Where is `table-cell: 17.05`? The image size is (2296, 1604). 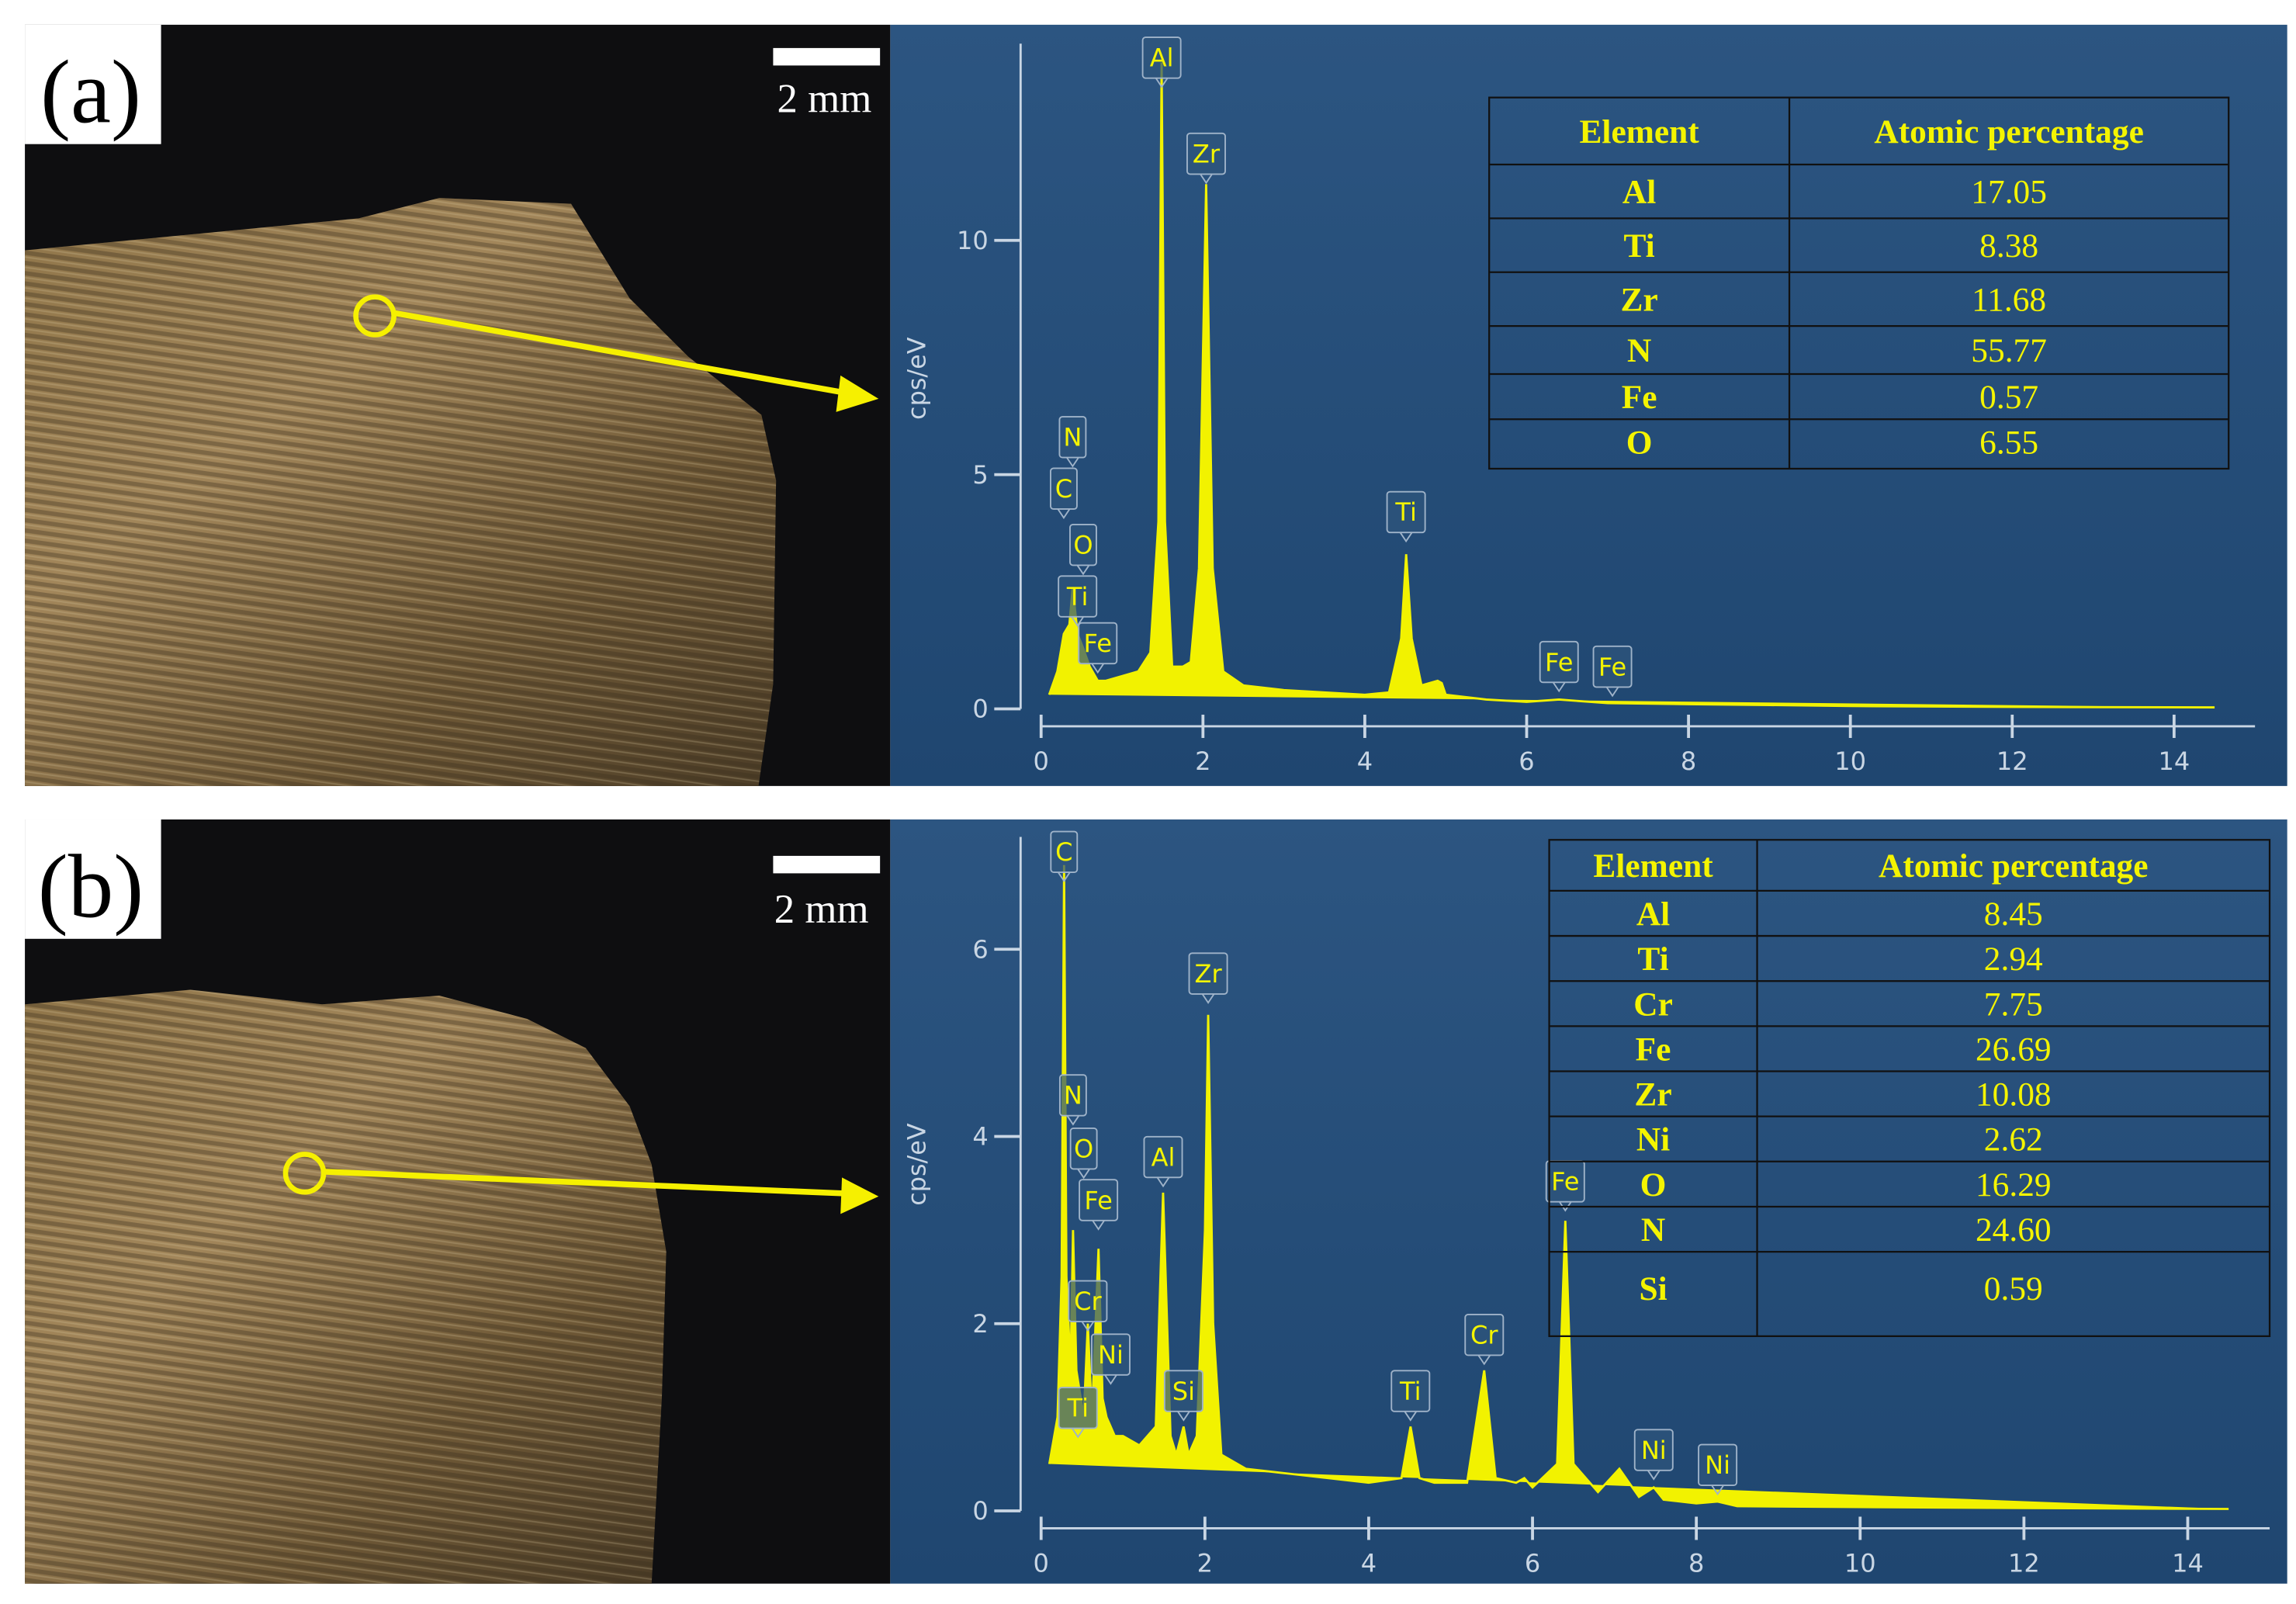 table-cell: 17.05 is located at coordinates (2009, 192).